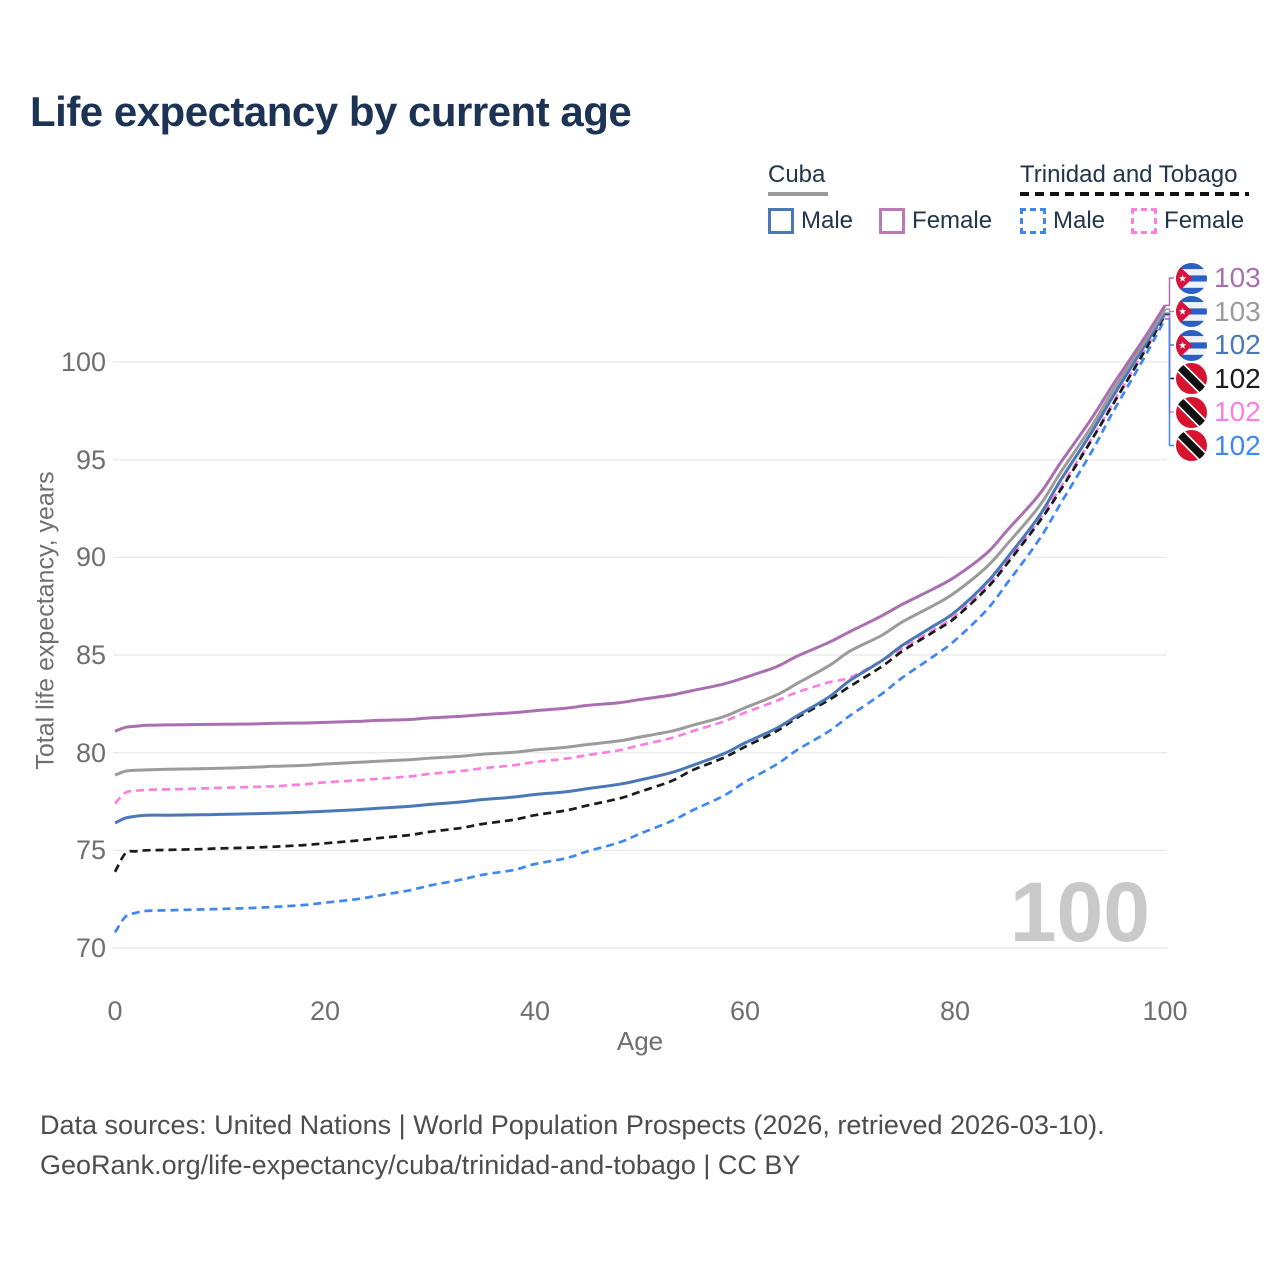 Image resolution: width=1280 pixels, height=1280 pixels. What do you see at coordinates (90, 948) in the screenshot?
I see `y-tick-70: 70` at bounding box center [90, 948].